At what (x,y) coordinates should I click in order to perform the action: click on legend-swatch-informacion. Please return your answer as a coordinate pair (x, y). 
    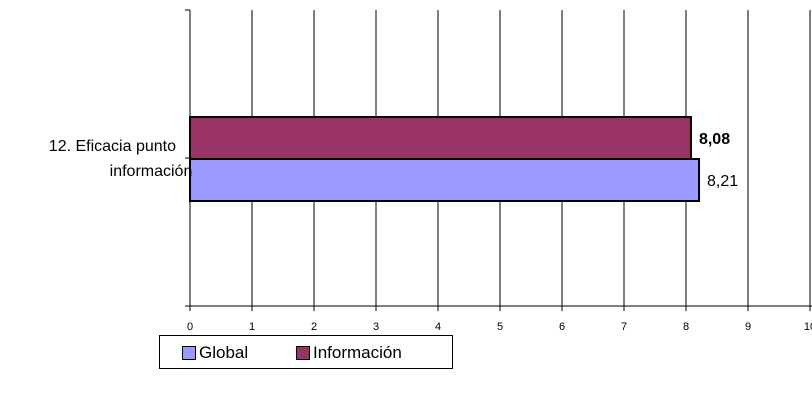
    Looking at the image, I should click on (303, 353).